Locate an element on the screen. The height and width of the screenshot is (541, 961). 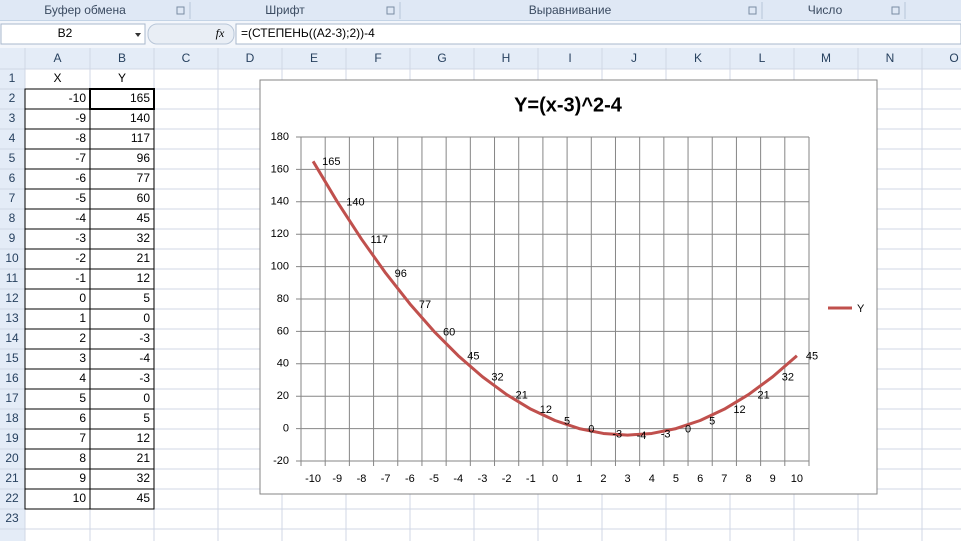
row-header: 16 is located at coordinates (12, 378).